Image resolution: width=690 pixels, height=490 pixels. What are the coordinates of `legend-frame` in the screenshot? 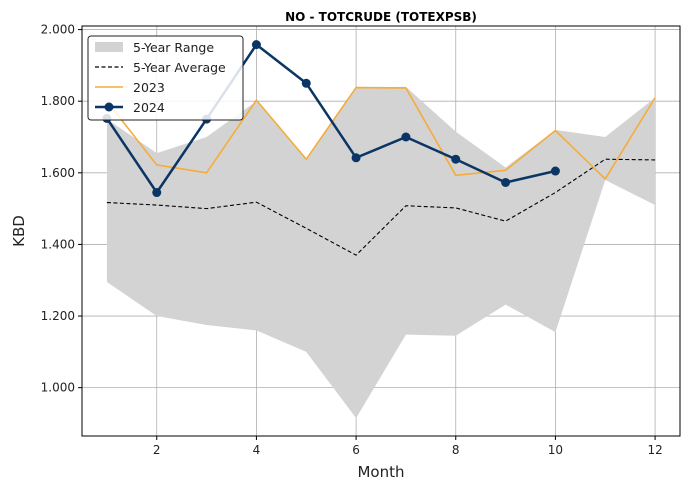 It's located at (165, 78).